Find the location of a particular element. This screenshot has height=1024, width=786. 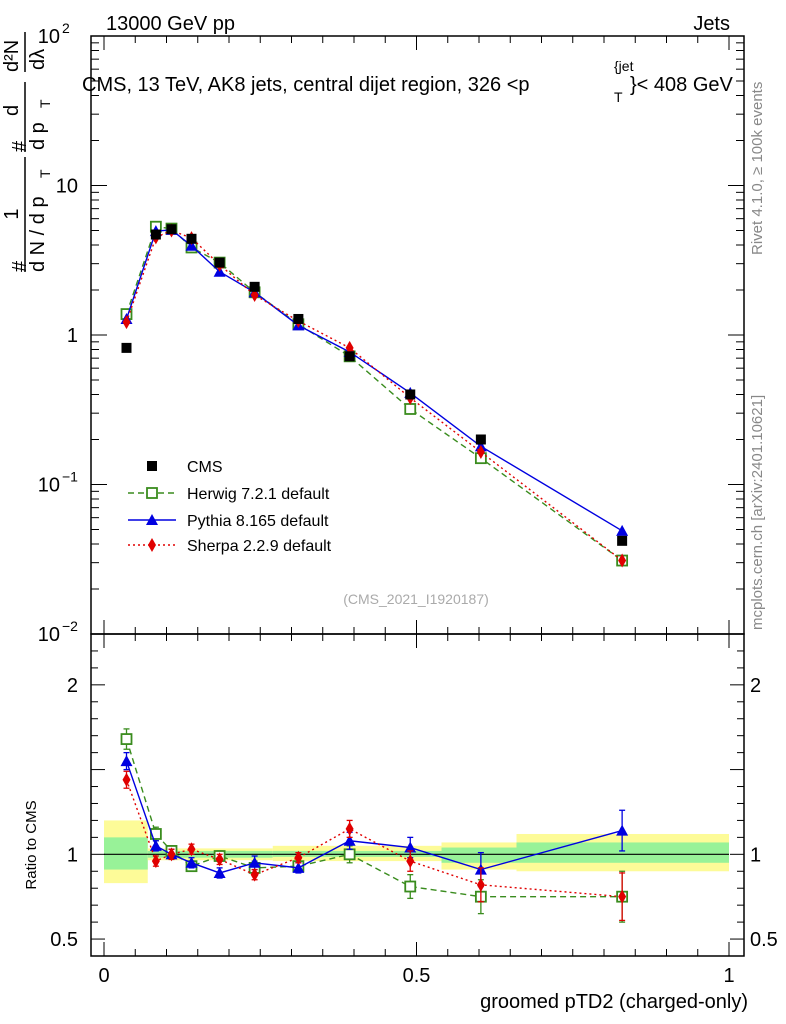

ratio-y-axis-label: Ratio to CMS is located at coordinates (31, 844).